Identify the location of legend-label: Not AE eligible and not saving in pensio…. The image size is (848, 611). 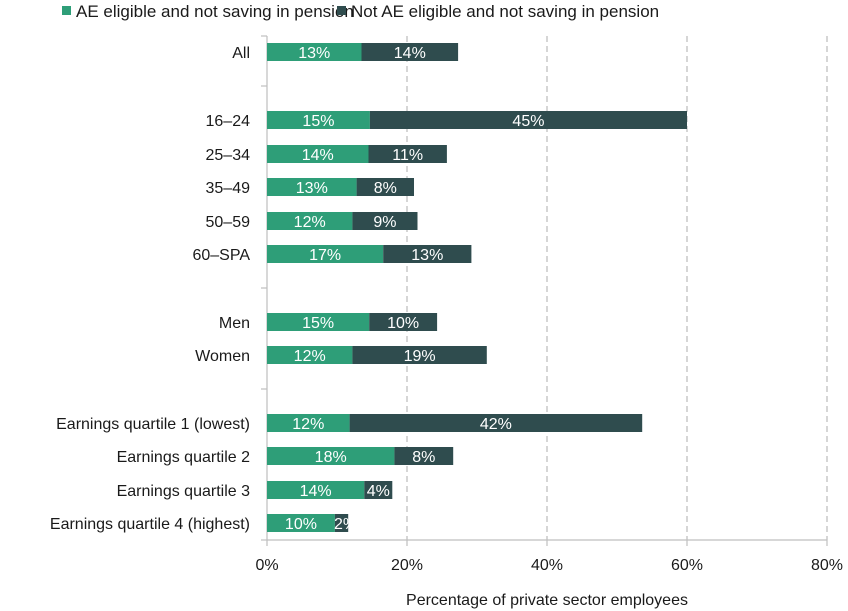
(505, 11).